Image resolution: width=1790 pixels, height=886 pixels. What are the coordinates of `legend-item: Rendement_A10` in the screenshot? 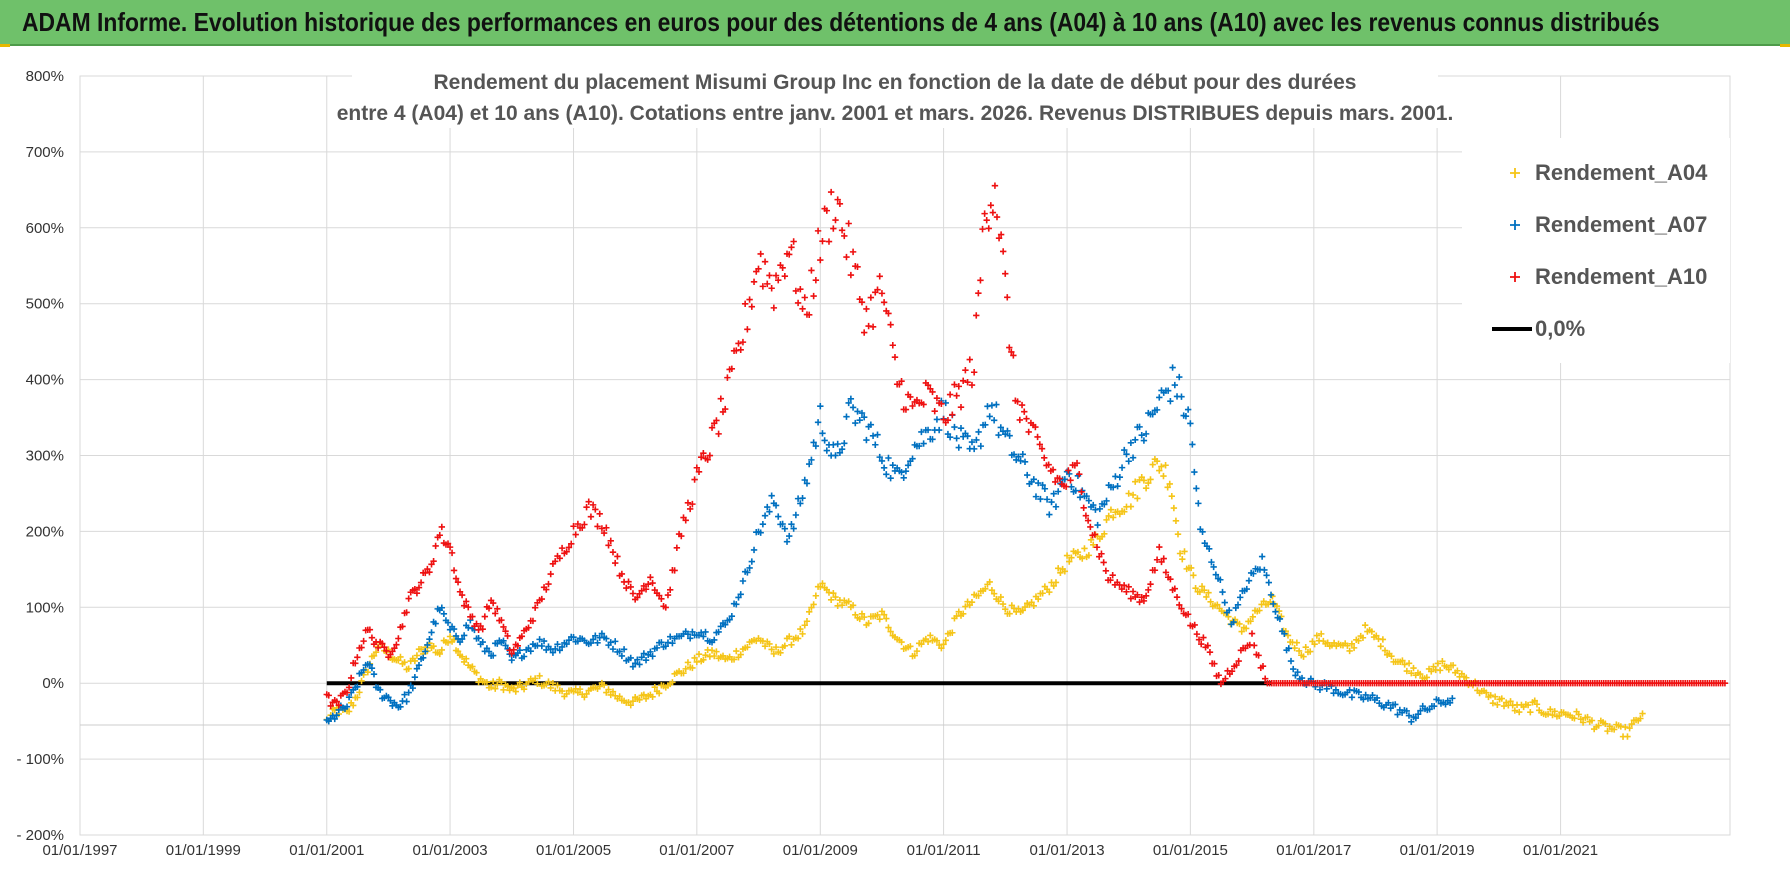 It's located at (1608, 276).